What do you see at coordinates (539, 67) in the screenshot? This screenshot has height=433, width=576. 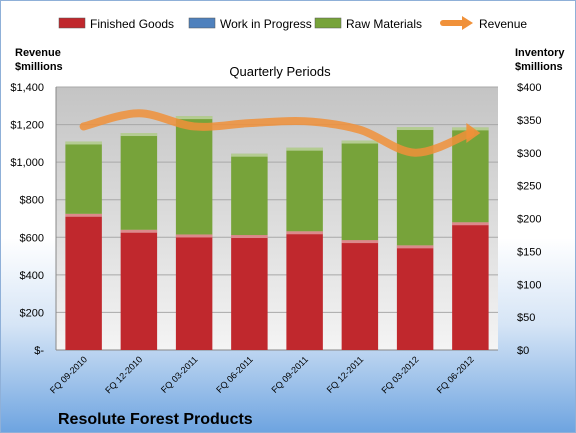 I see `right-axis-title-line2: $millions` at bounding box center [539, 67].